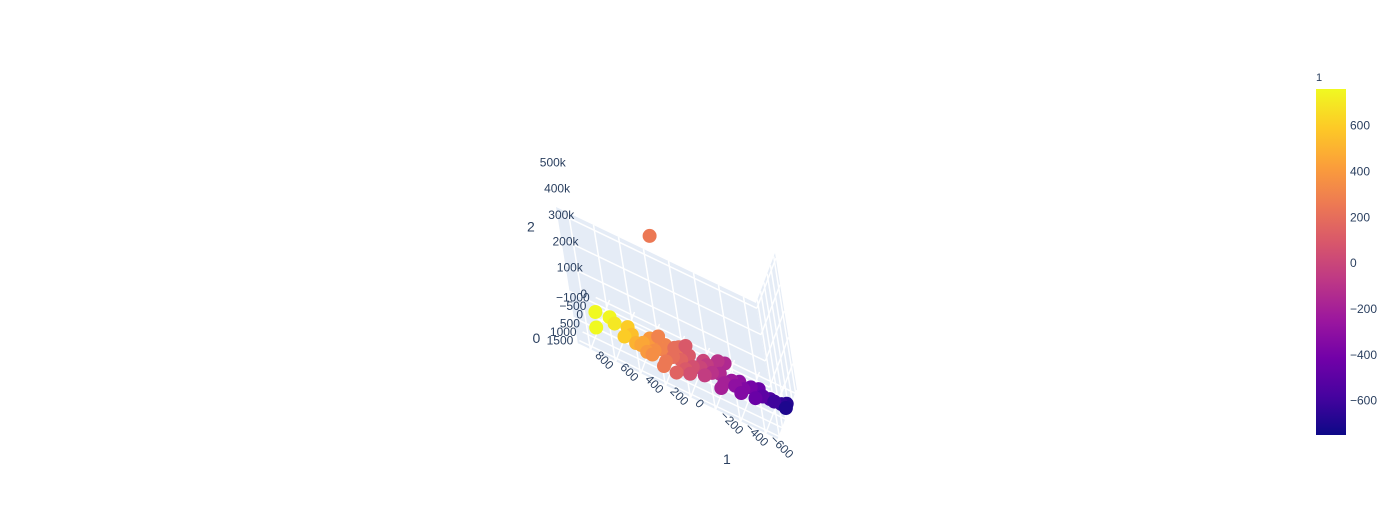 The height and width of the screenshot is (525, 1400). I want to click on y-axis-title: 0, so click(537, 338).